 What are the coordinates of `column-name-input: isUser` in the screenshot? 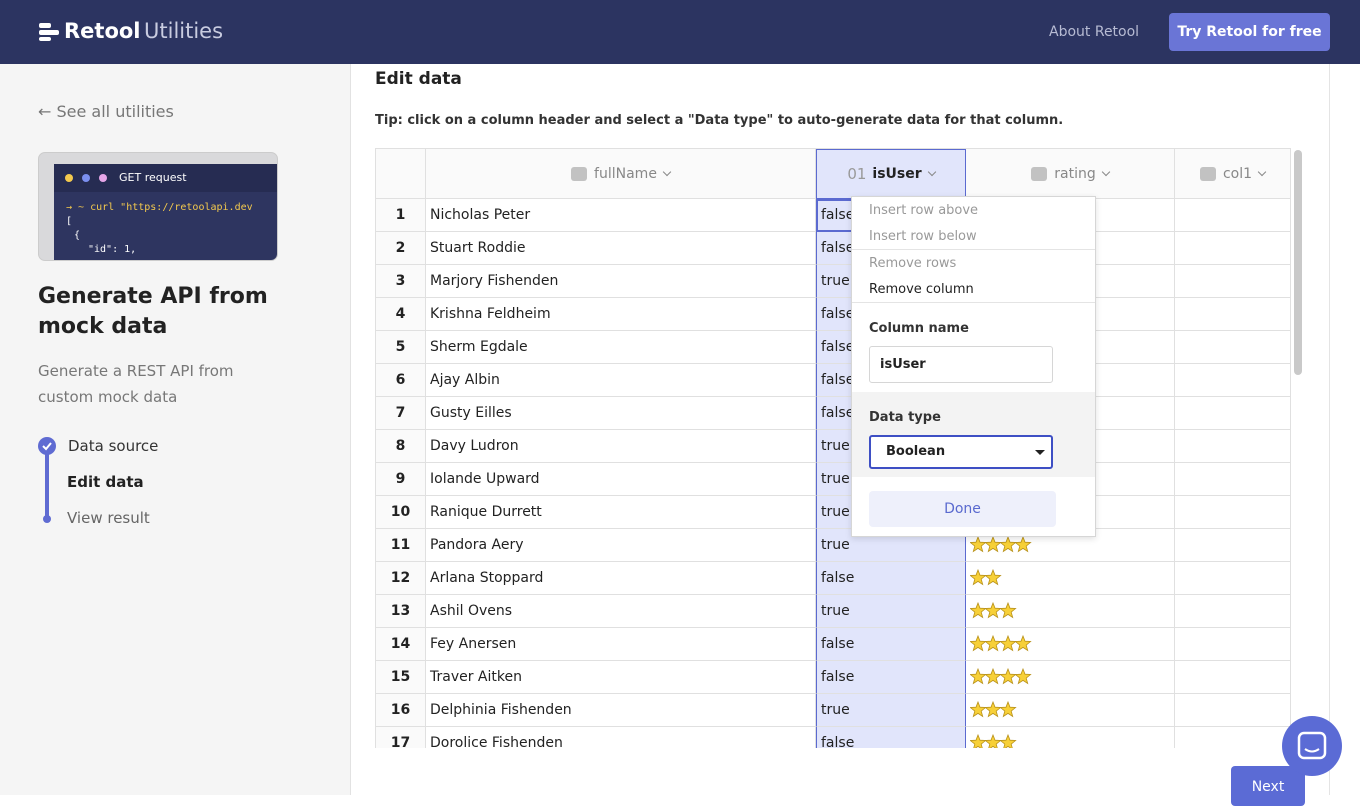 It's located at (961, 364).